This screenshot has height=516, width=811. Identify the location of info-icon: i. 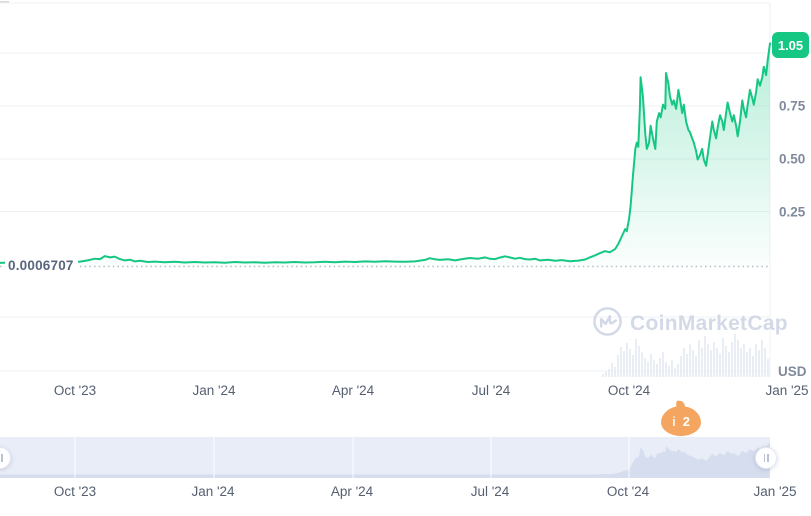
(674, 421).